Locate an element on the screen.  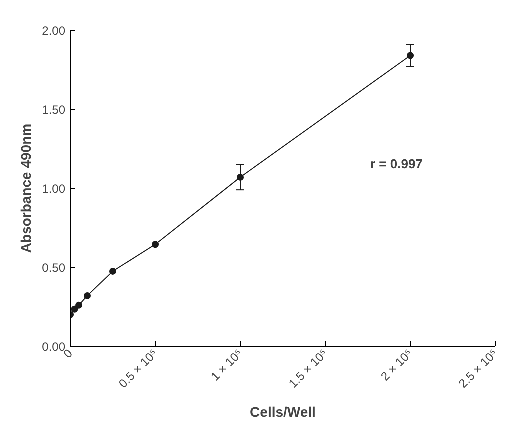
annotation: r = 0.997 is located at coordinates (396, 164).